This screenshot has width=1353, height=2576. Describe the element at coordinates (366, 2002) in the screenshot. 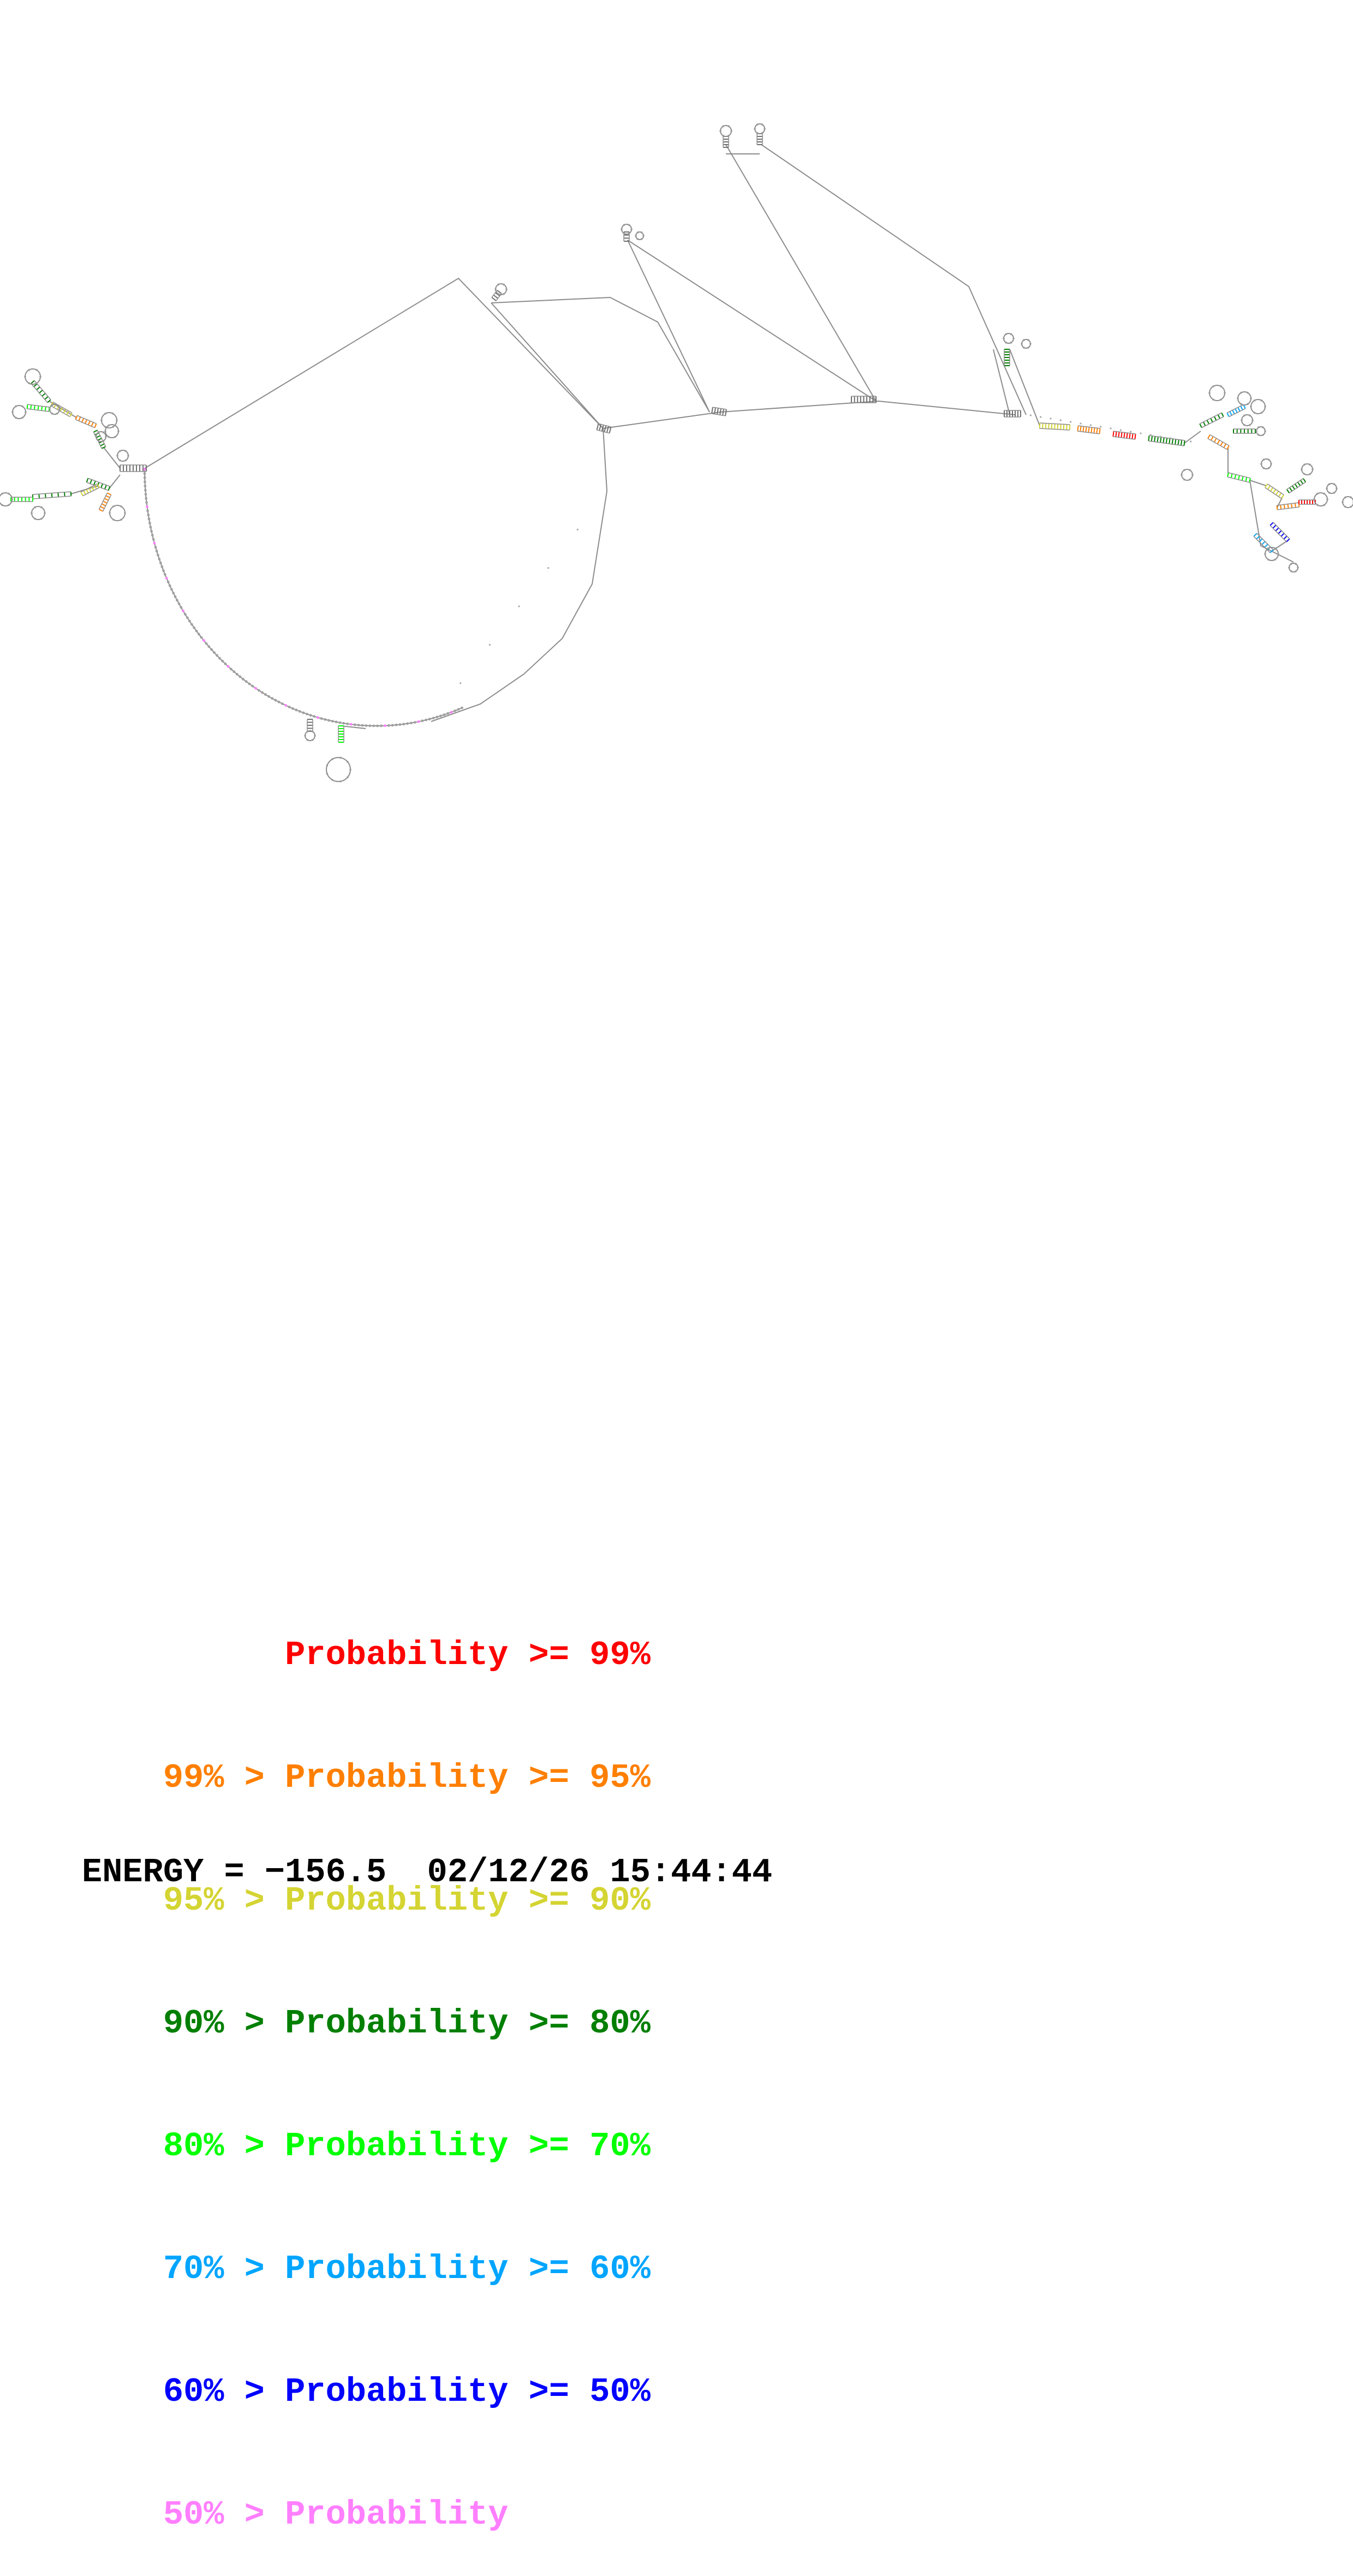

I see `legend-row: 90% > Probability >= 80%` at that location.